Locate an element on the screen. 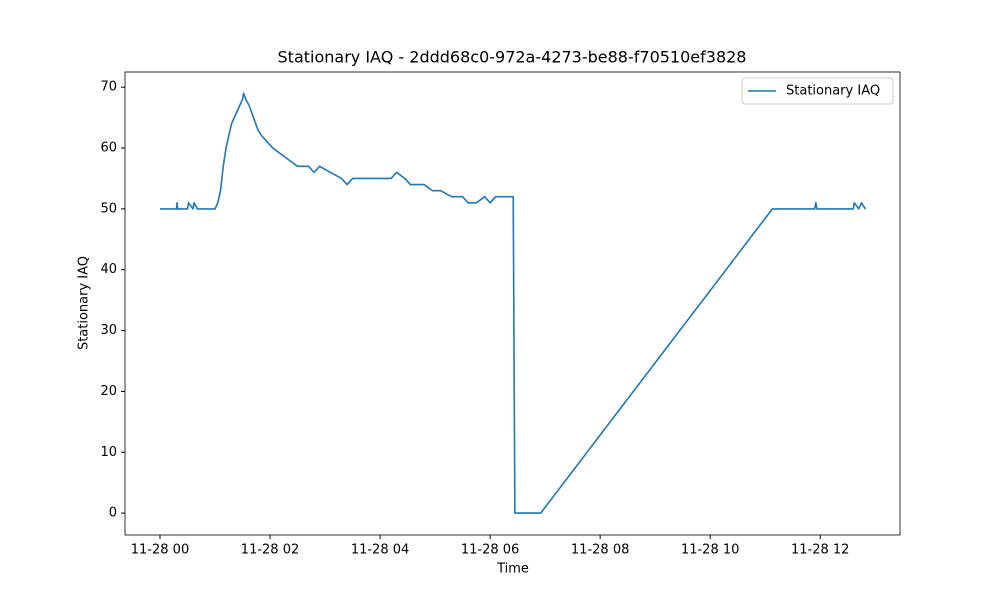 This screenshot has height=604, width=1000. y-tick-label: 20 is located at coordinates (108, 391).